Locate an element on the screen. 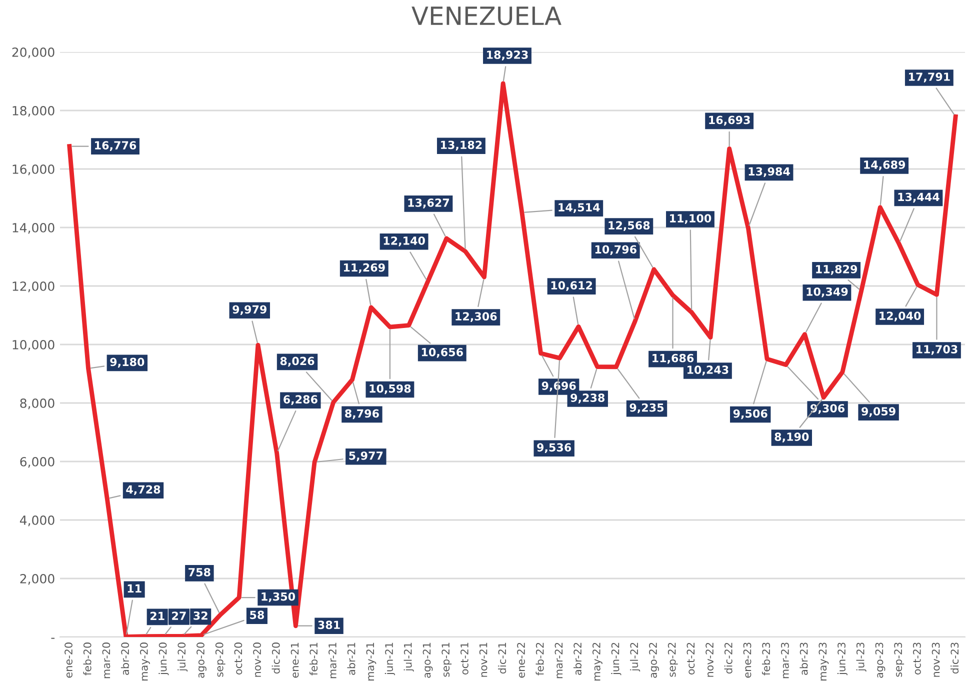 The width and height of the screenshot is (973, 689). x-tick-label: feb-20 is located at coordinates (87, 659).